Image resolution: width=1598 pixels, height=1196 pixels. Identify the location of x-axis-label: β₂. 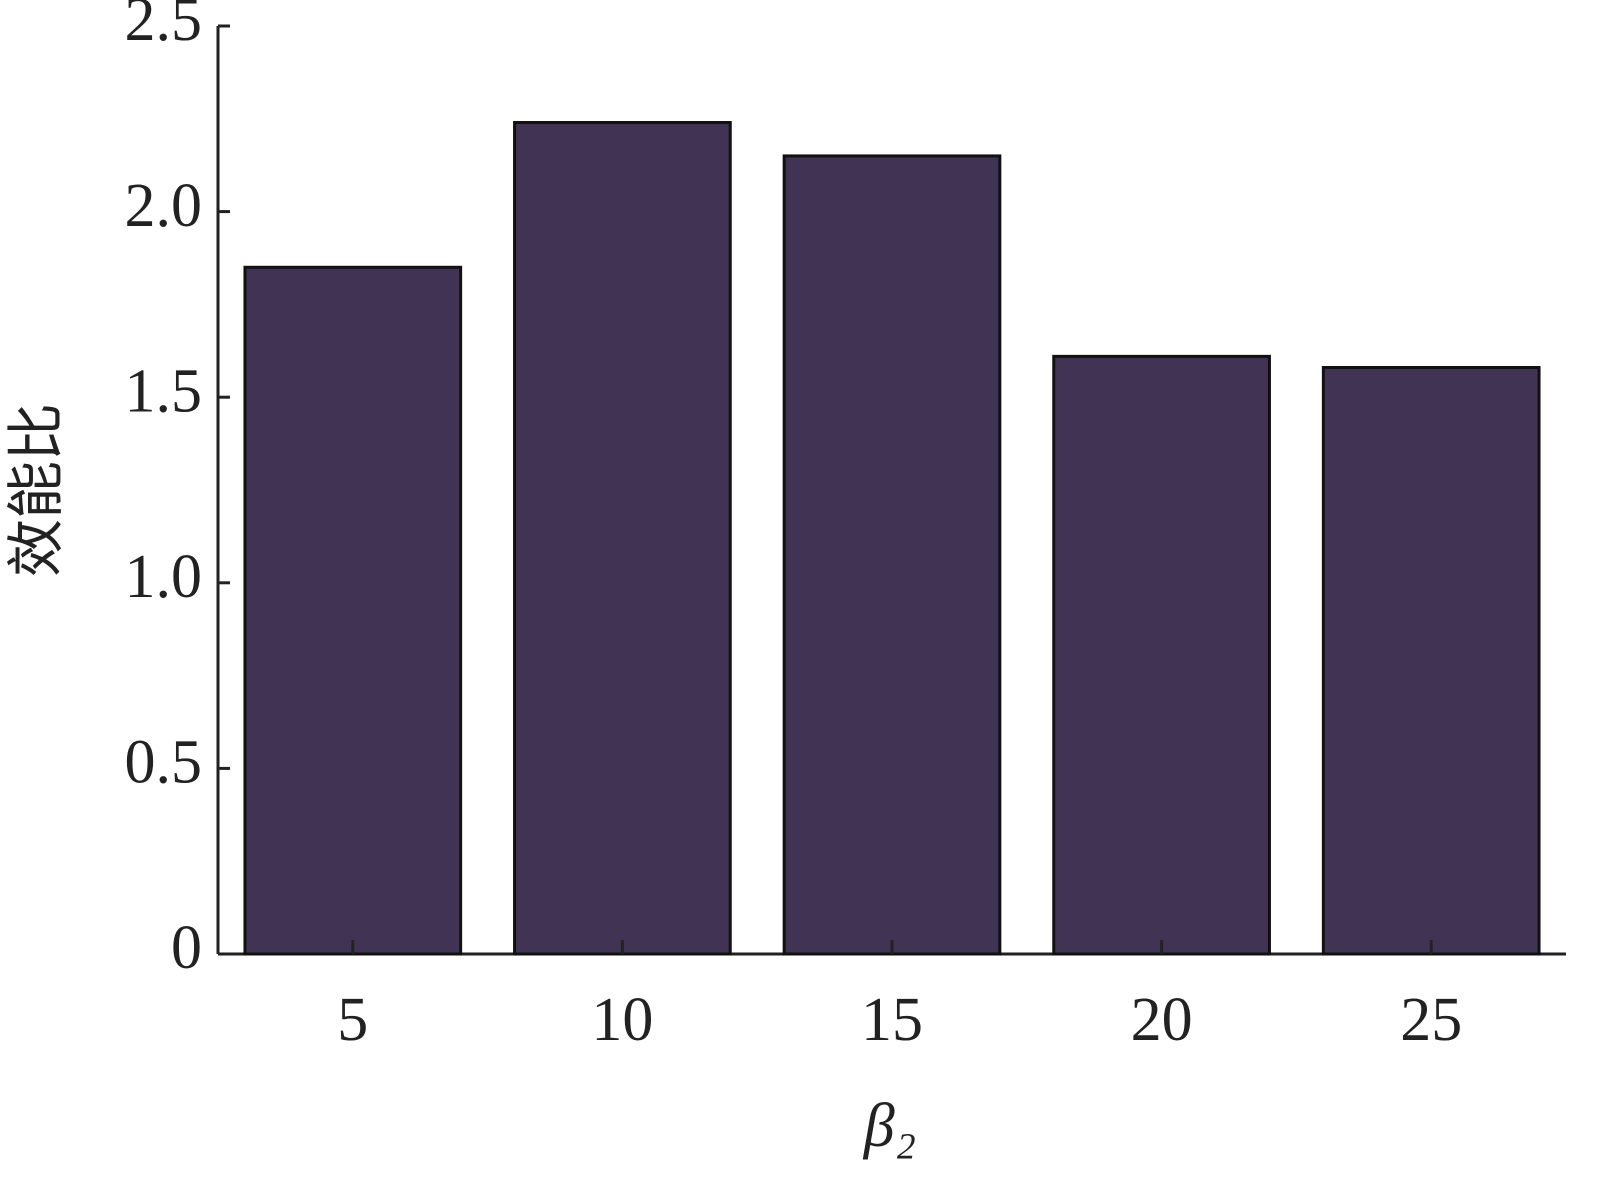
(889, 1126).